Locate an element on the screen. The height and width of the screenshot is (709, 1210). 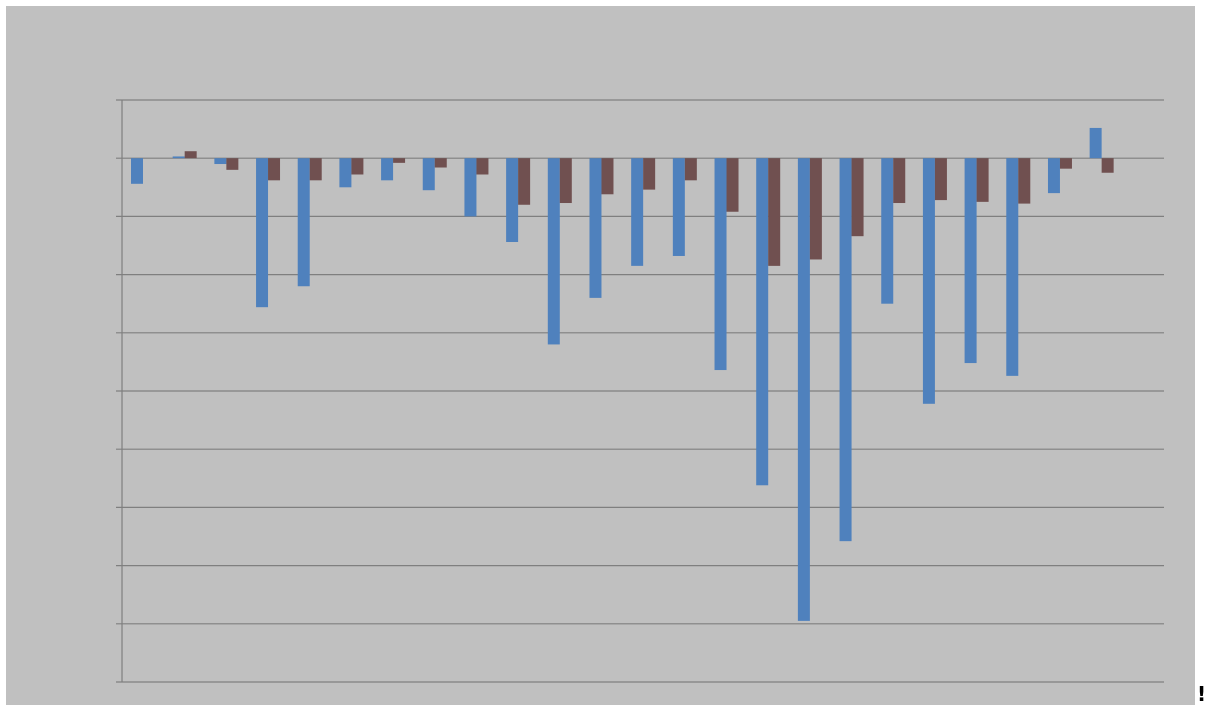
exclamation-mark: ! is located at coordinates (1202, 694).